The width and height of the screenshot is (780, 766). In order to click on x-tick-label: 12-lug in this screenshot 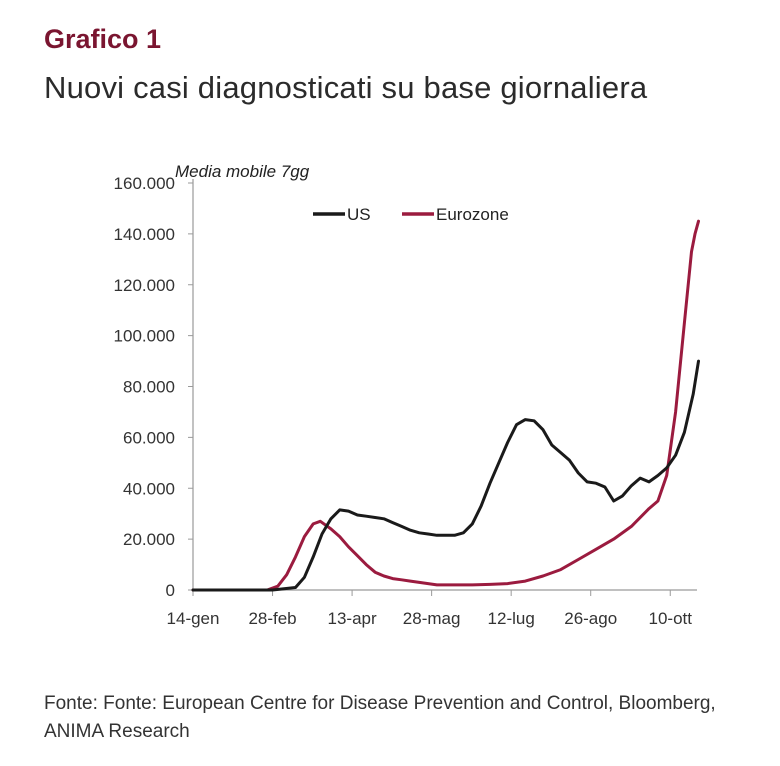, I will do `click(511, 618)`.